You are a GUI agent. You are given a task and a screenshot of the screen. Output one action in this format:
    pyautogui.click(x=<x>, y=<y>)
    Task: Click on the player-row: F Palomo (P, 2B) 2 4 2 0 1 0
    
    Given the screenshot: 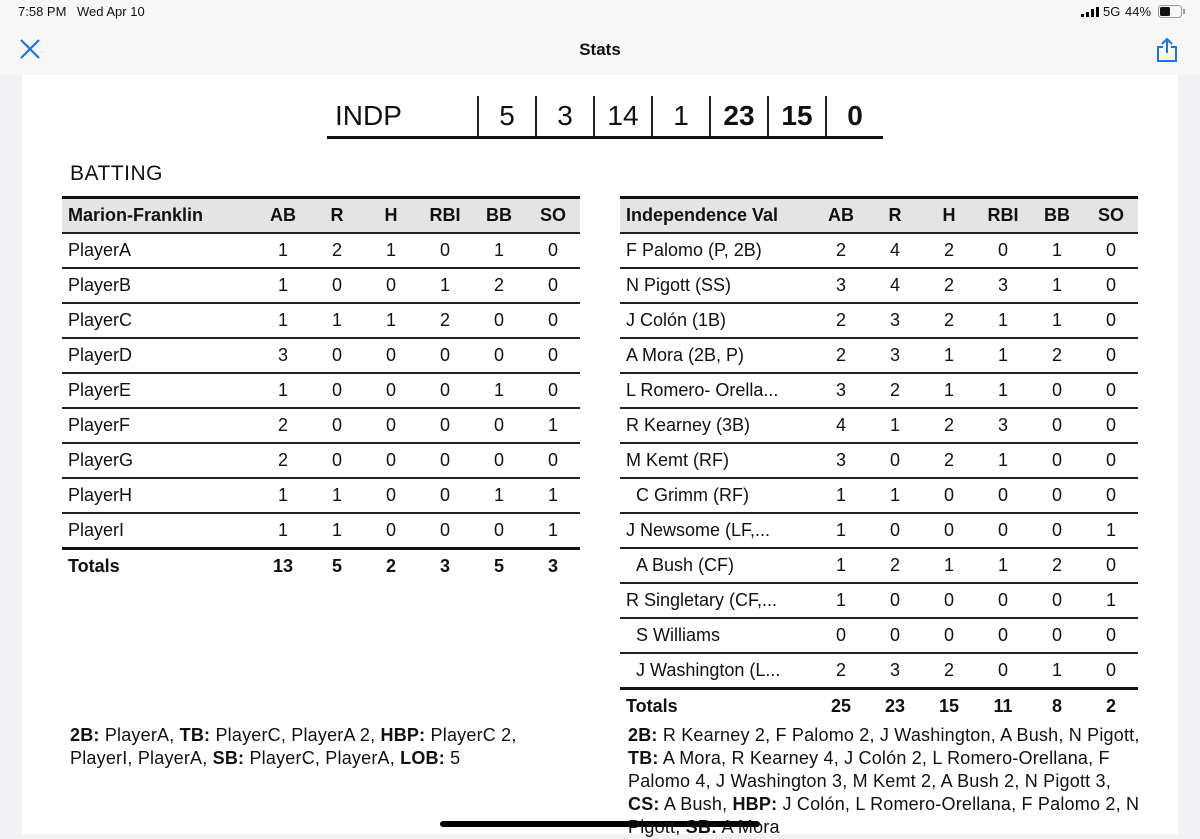 What is the action you would take?
    pyautogui.click(x=879, y=251)
    